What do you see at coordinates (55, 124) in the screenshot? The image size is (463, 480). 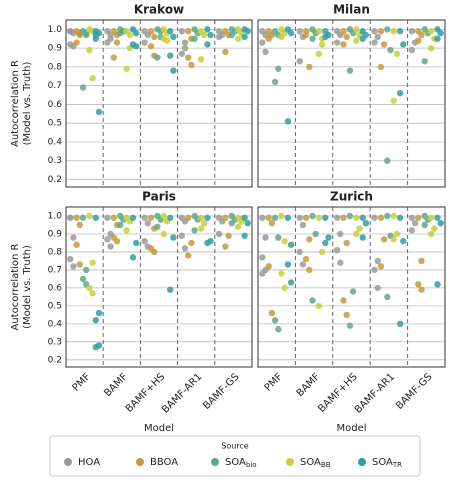 I see `y-tick-label: 0.5` at bounding box center [55, 124].